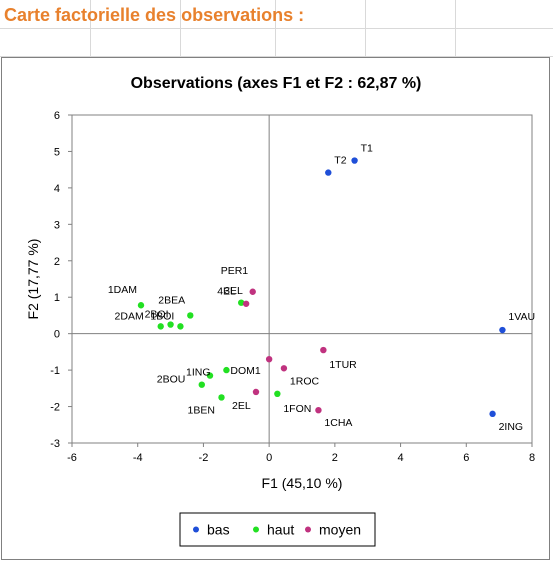 Image resolution: width=553 pixels, height=563 pixels. Describe the element at coordinates (171, 300) in the screenshot. I see `point-label: 2BEA` at that location.